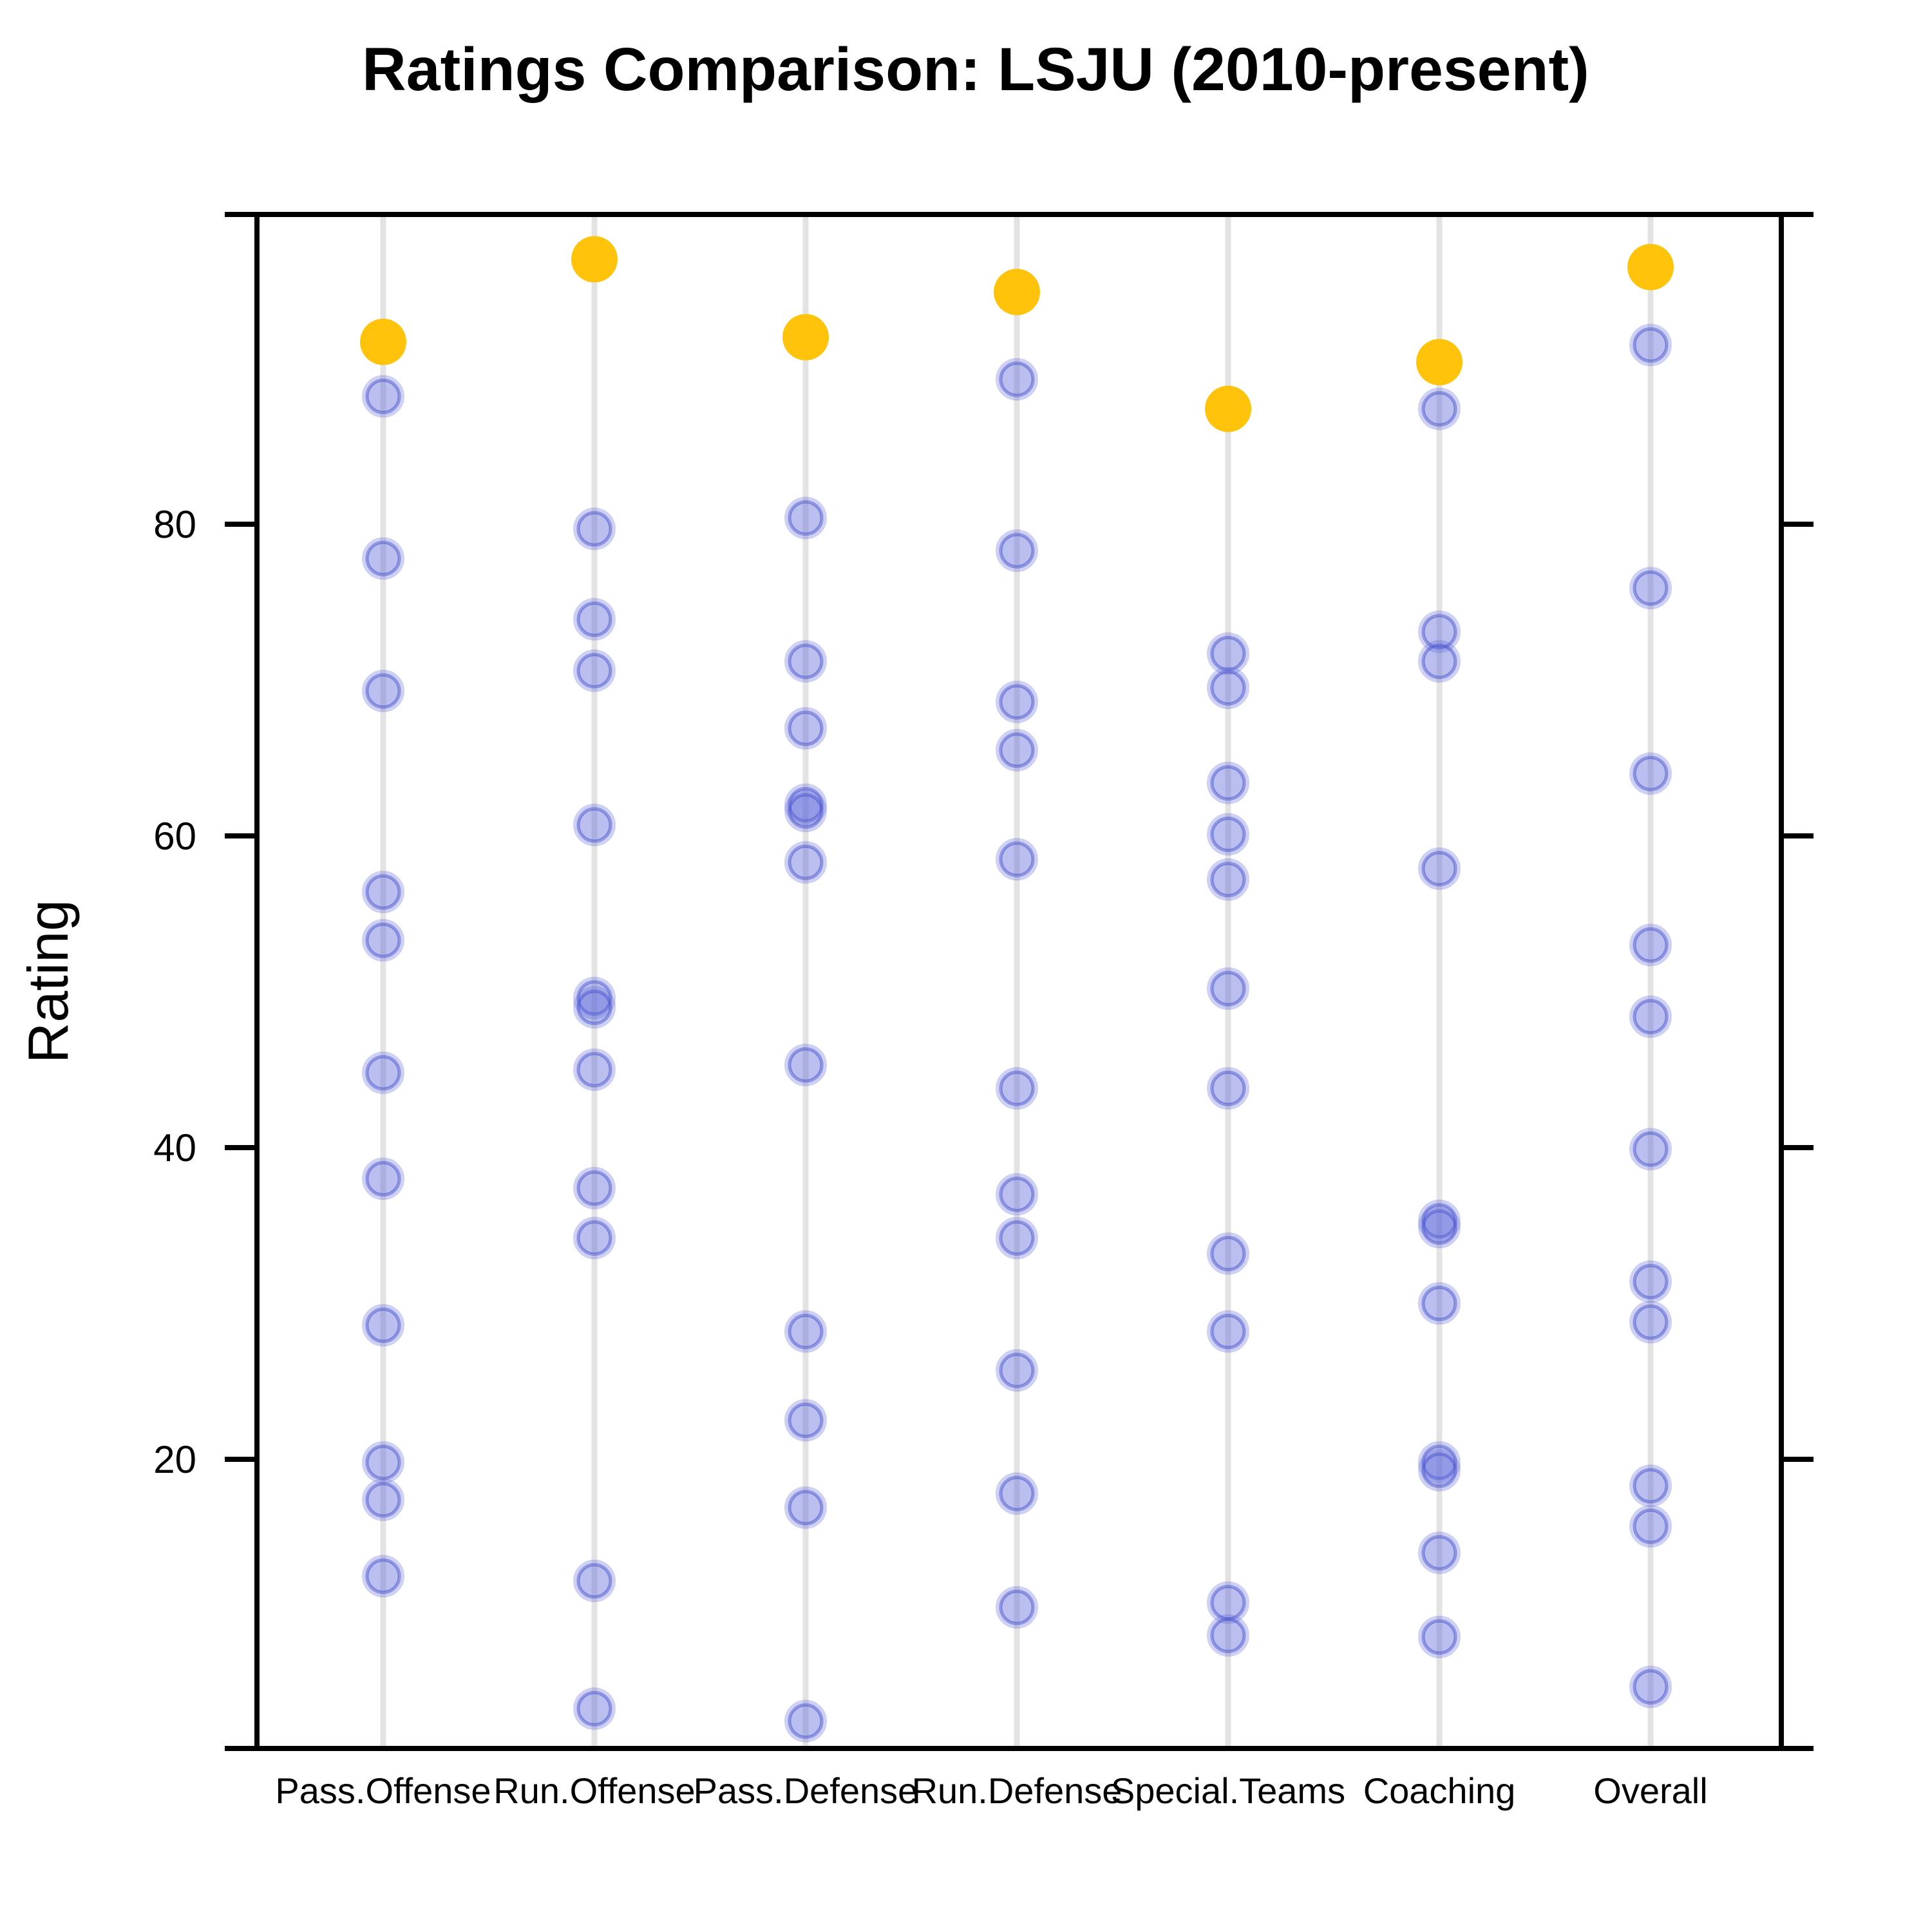 This screenshot has width=1932, height=1932. I want to click on x-axis-label: Special.Teams, so click(1228, 1791).